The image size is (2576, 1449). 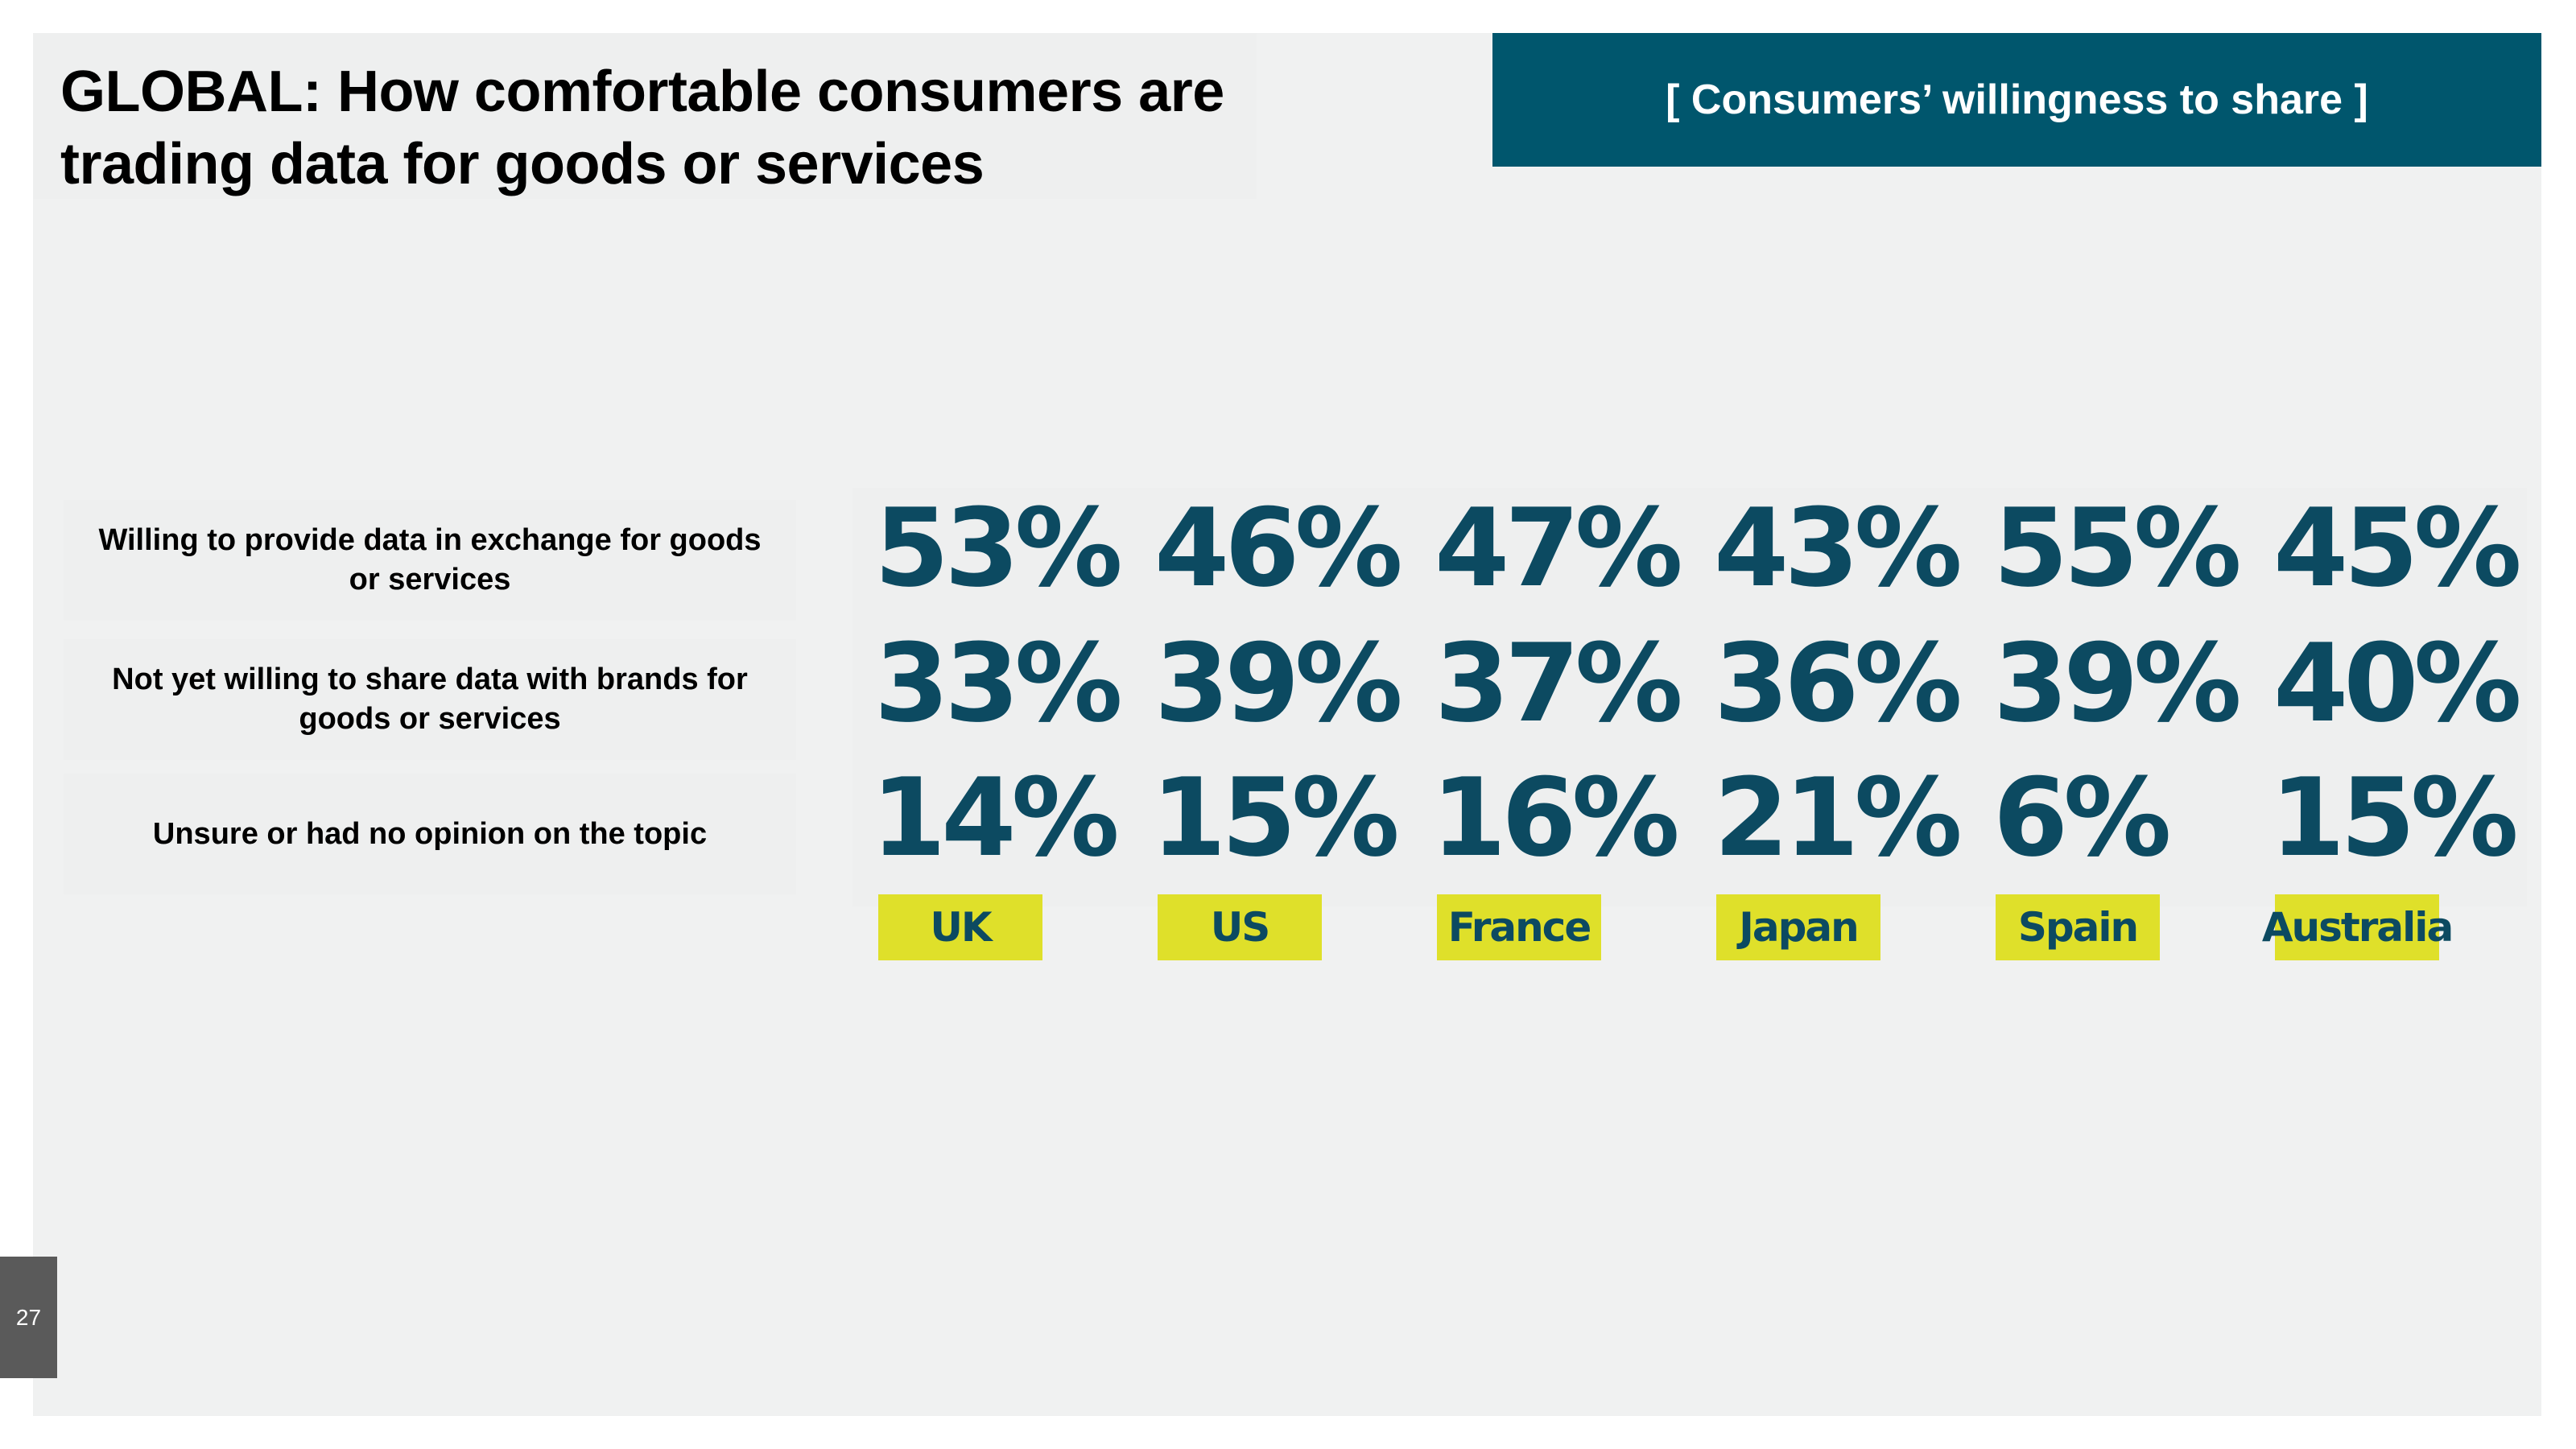 I want to click on value-not-willing-uk: 33%, so click(x=998, y=683).